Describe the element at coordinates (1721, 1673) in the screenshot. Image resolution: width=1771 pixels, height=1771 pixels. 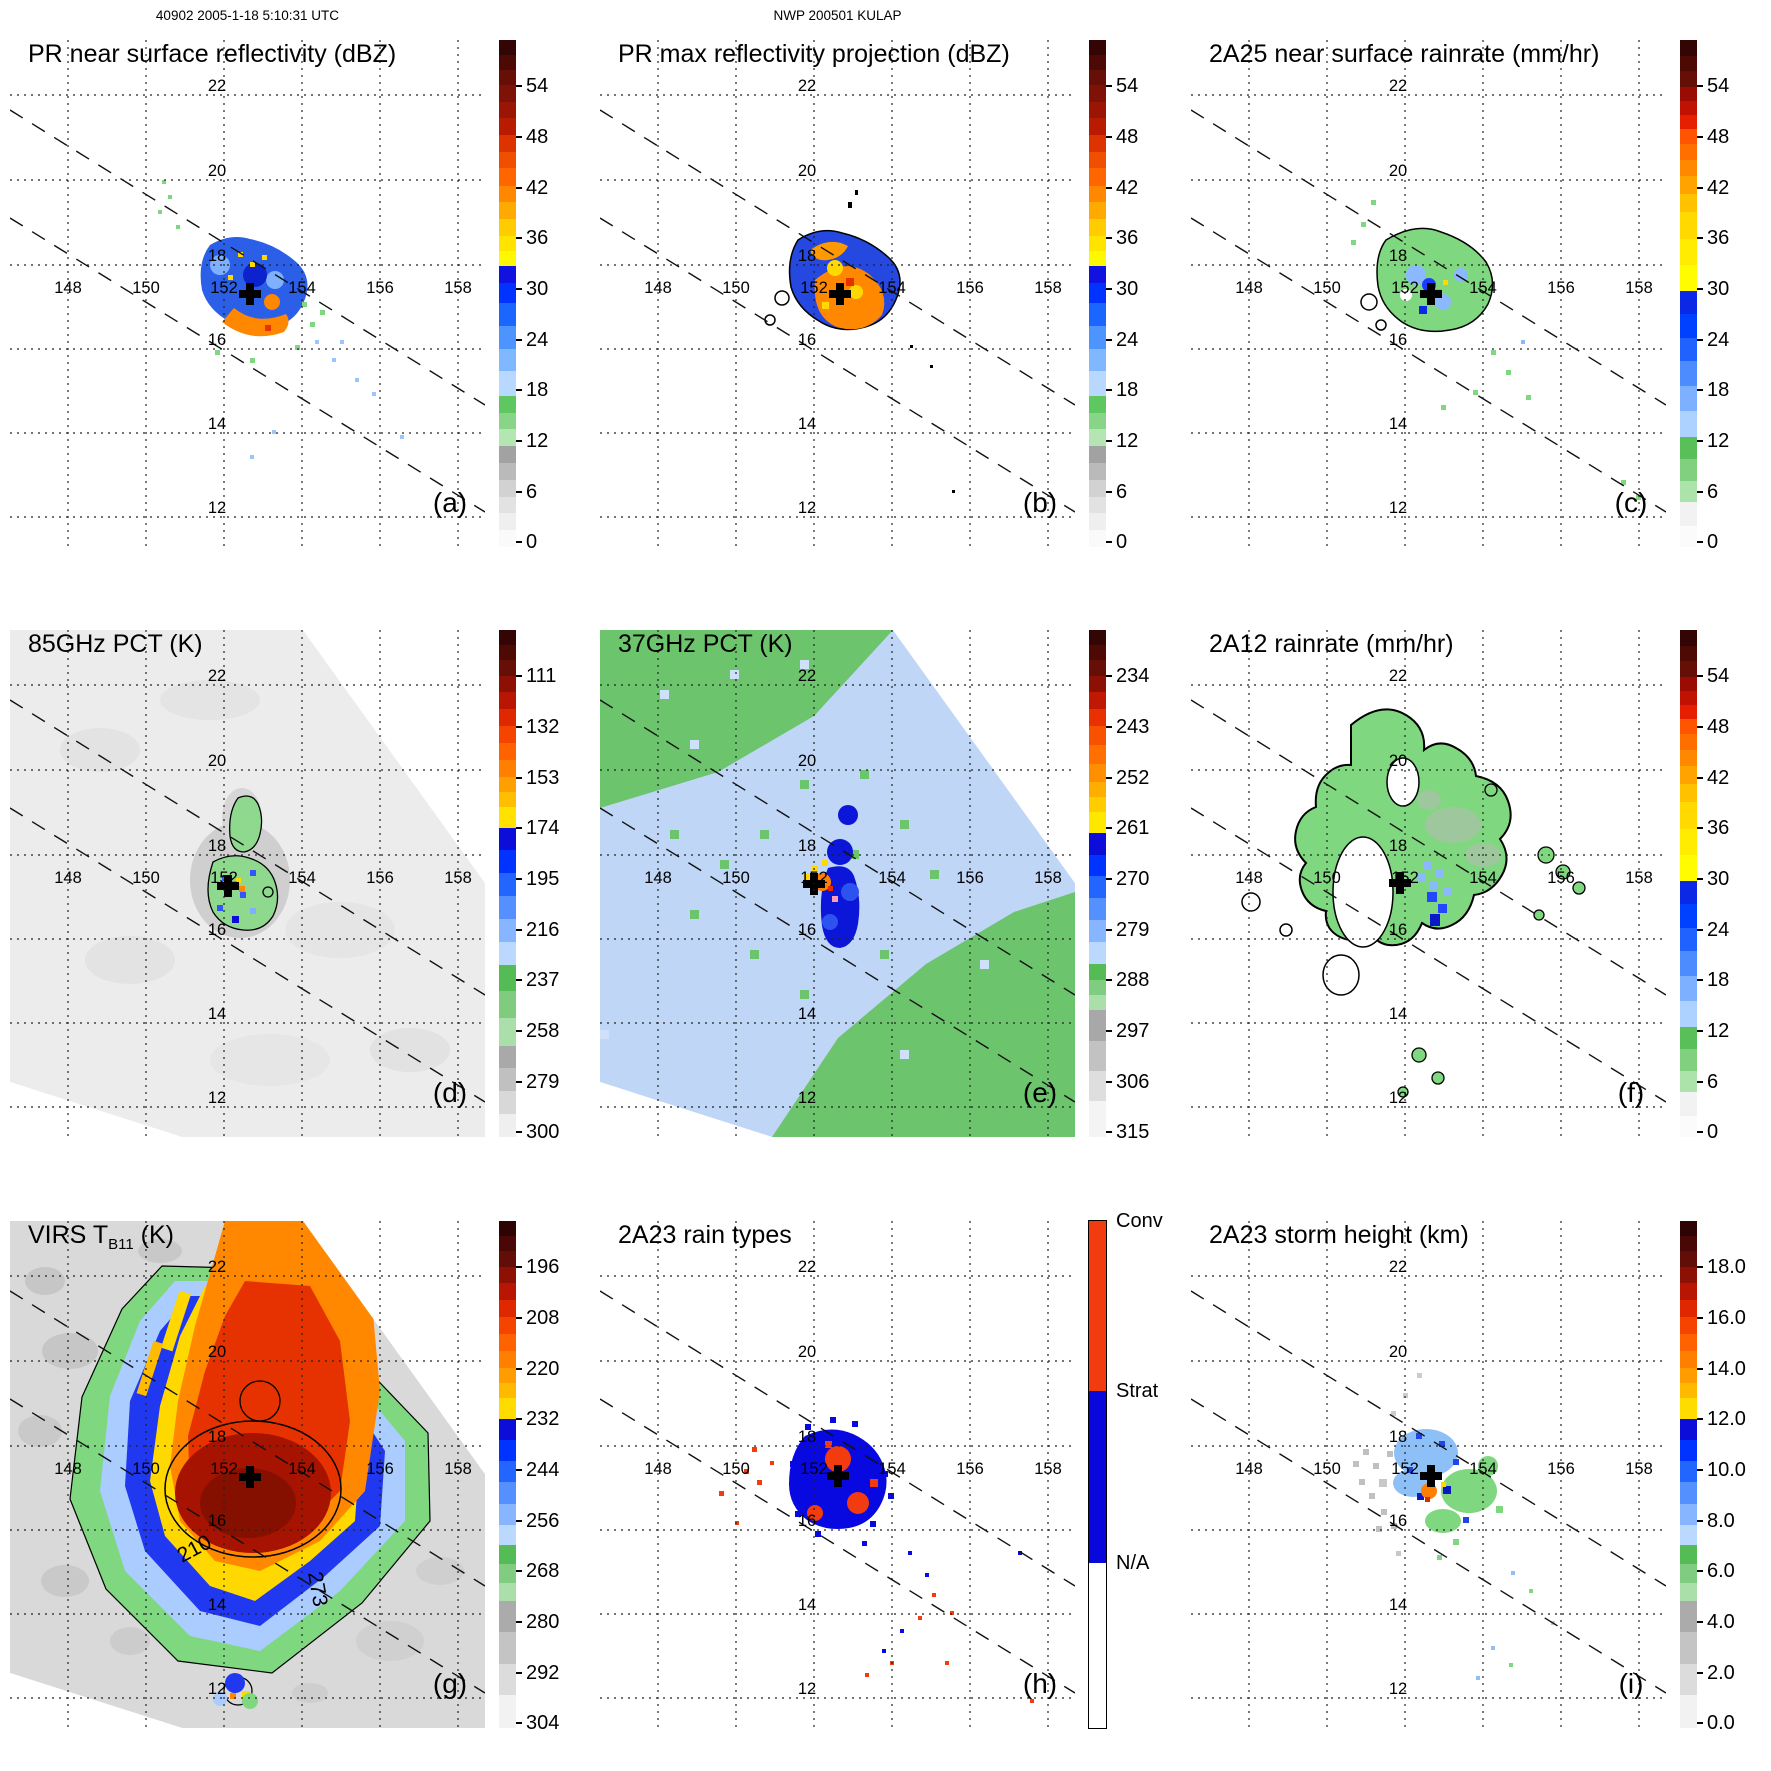
I see `colorbar-tick-label: 2.0` at that location.